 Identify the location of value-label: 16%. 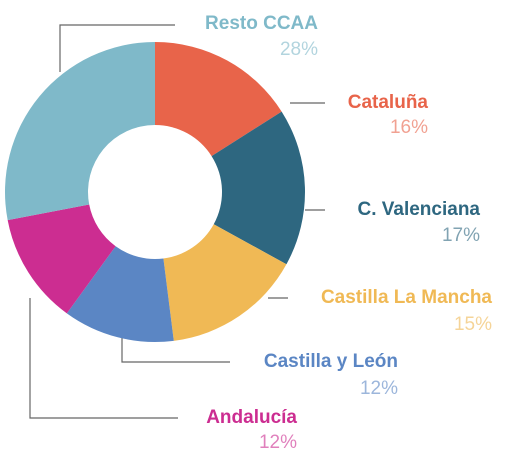
(409, 127).